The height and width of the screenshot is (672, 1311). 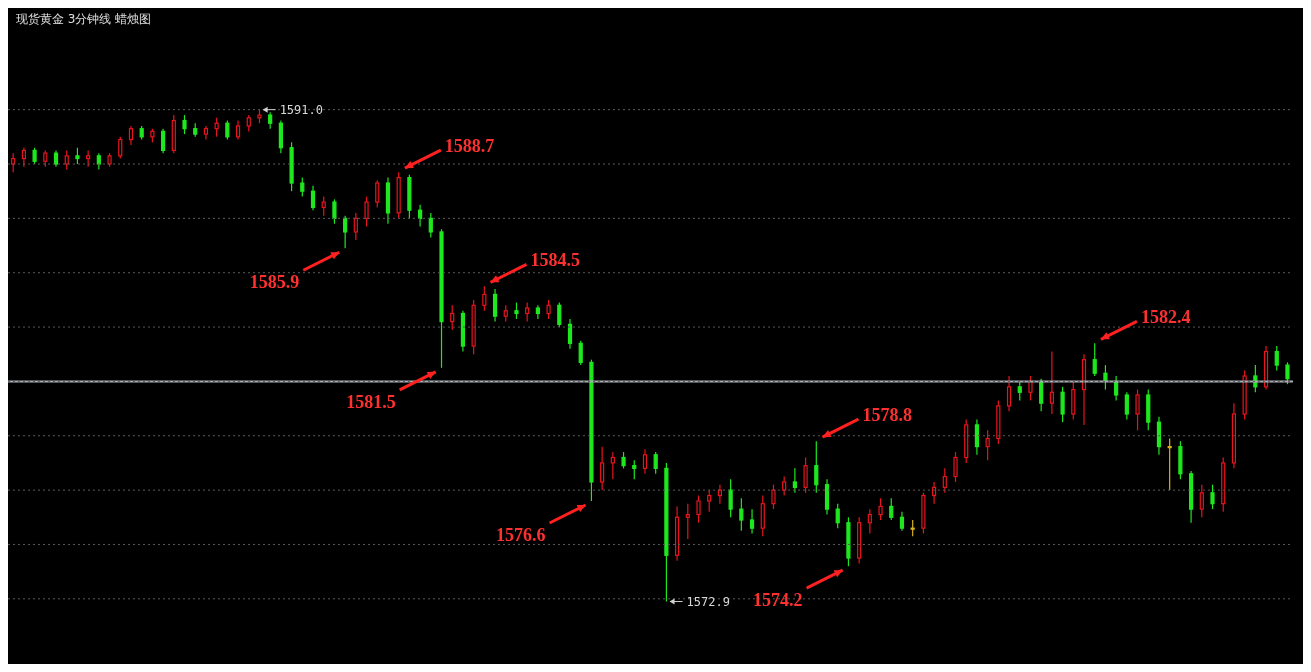 What do you see at coordinates (301, 109) in the screenshot?
I see `annotation: 1591.0` at bounding box center [301, 109].